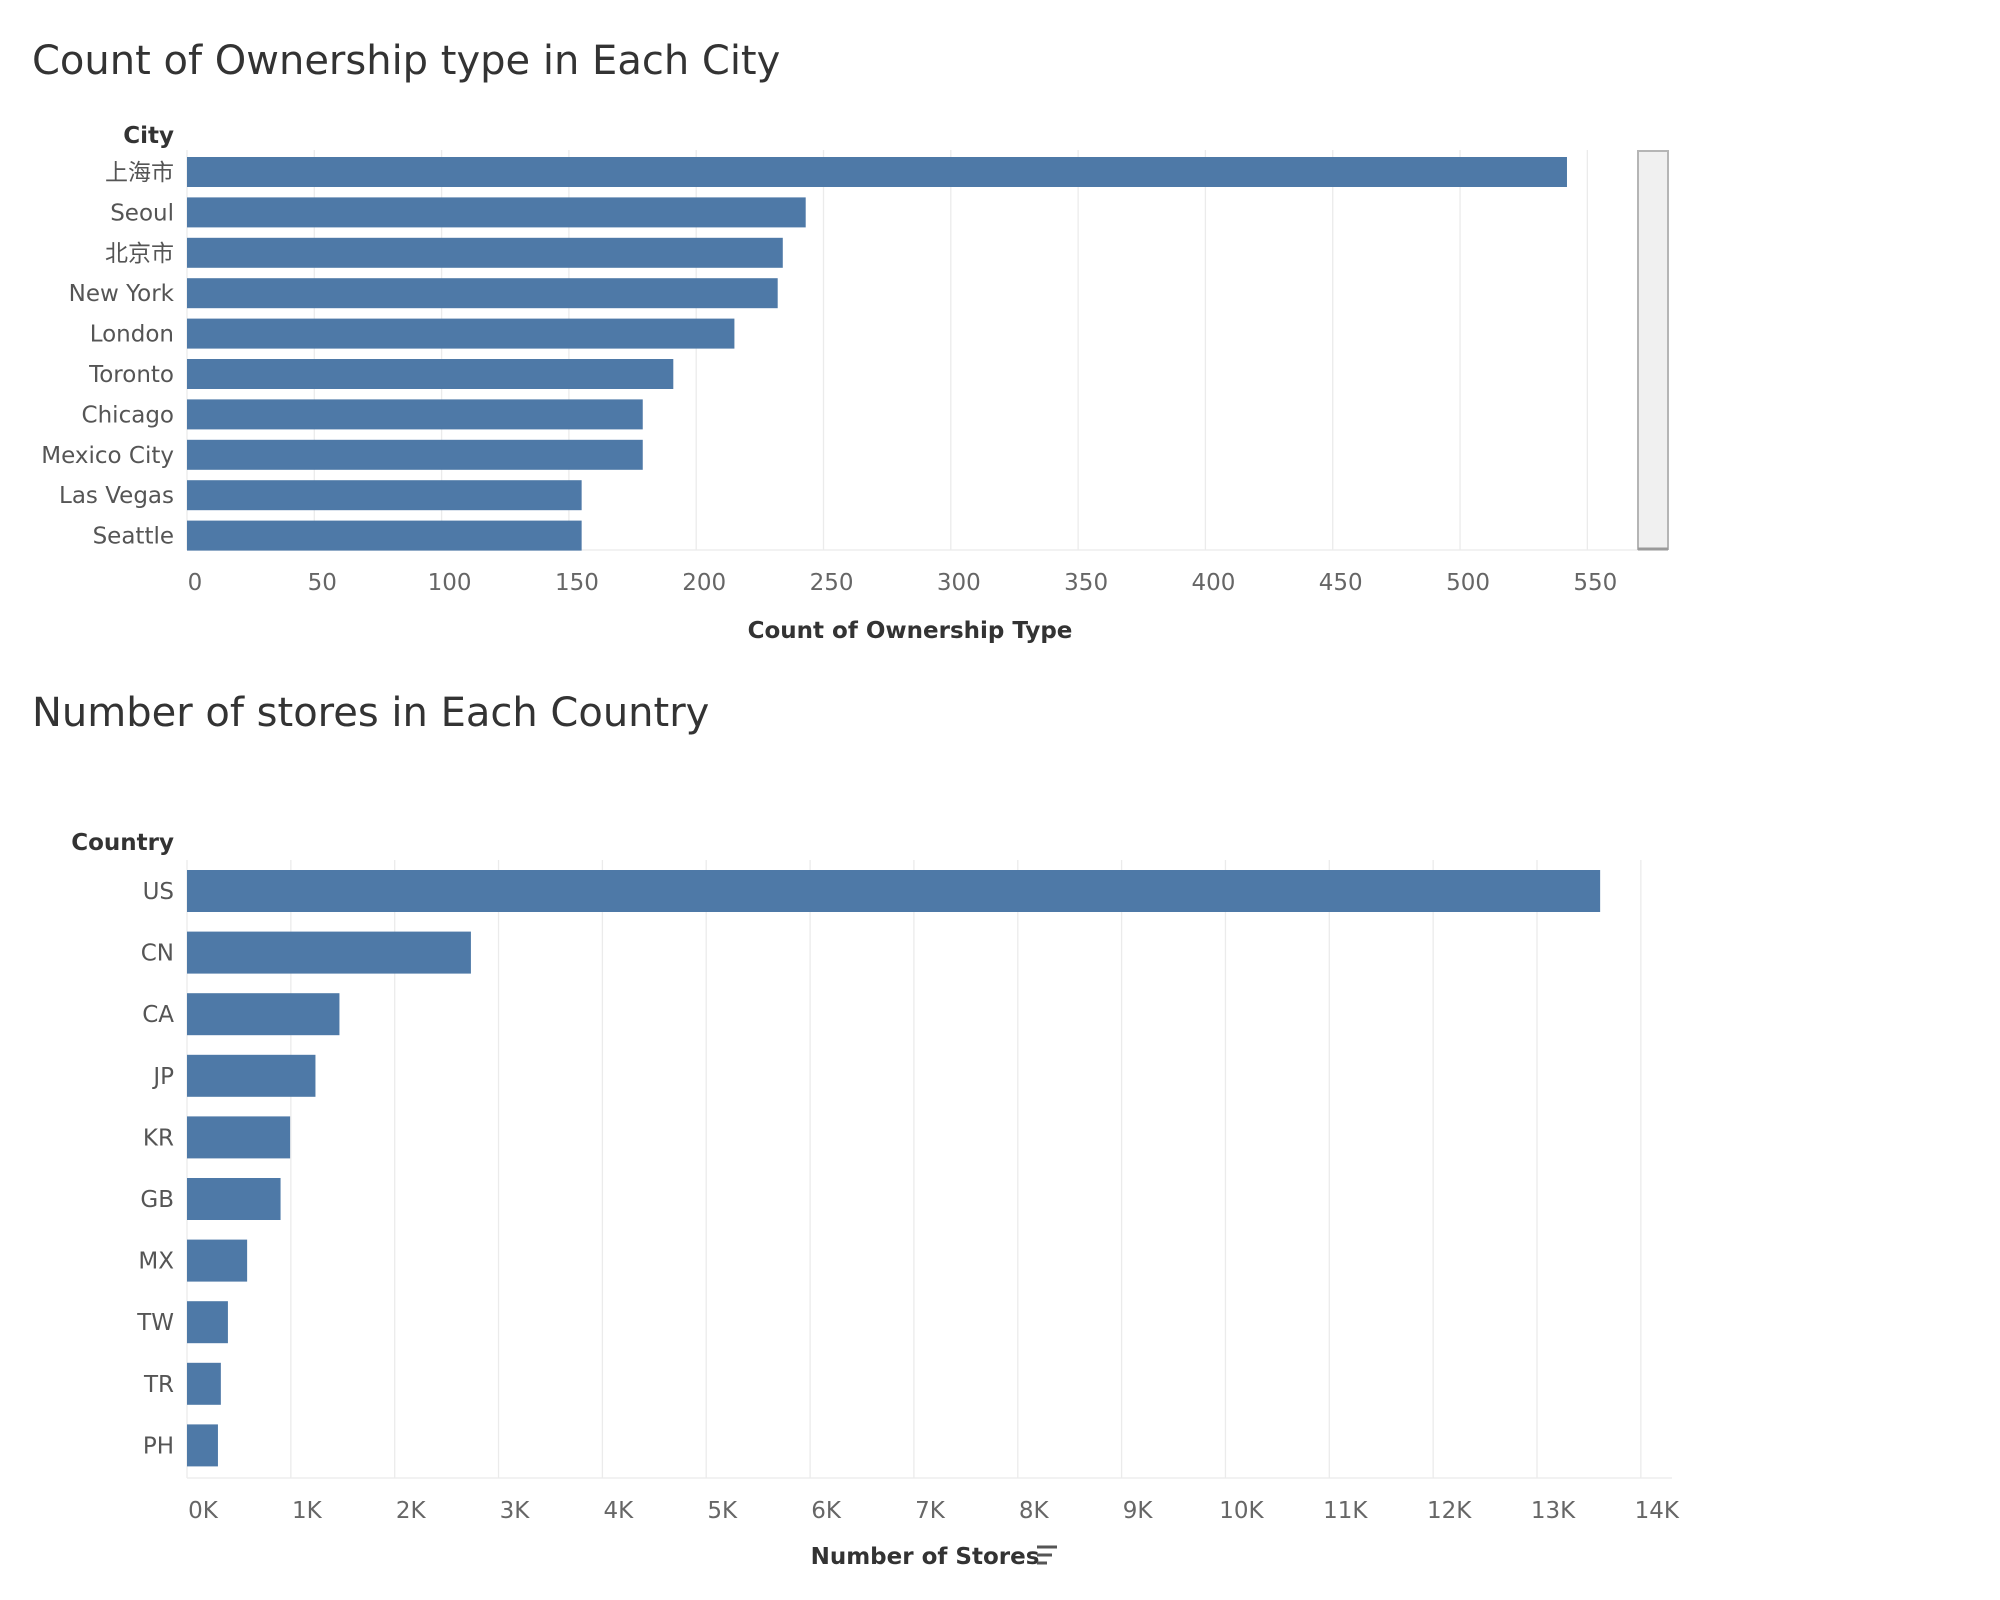  What do you see at coordinates (411, 1511) in the screenshot?
I see `tick-label: 2K` at bounding box center [411, 1511].